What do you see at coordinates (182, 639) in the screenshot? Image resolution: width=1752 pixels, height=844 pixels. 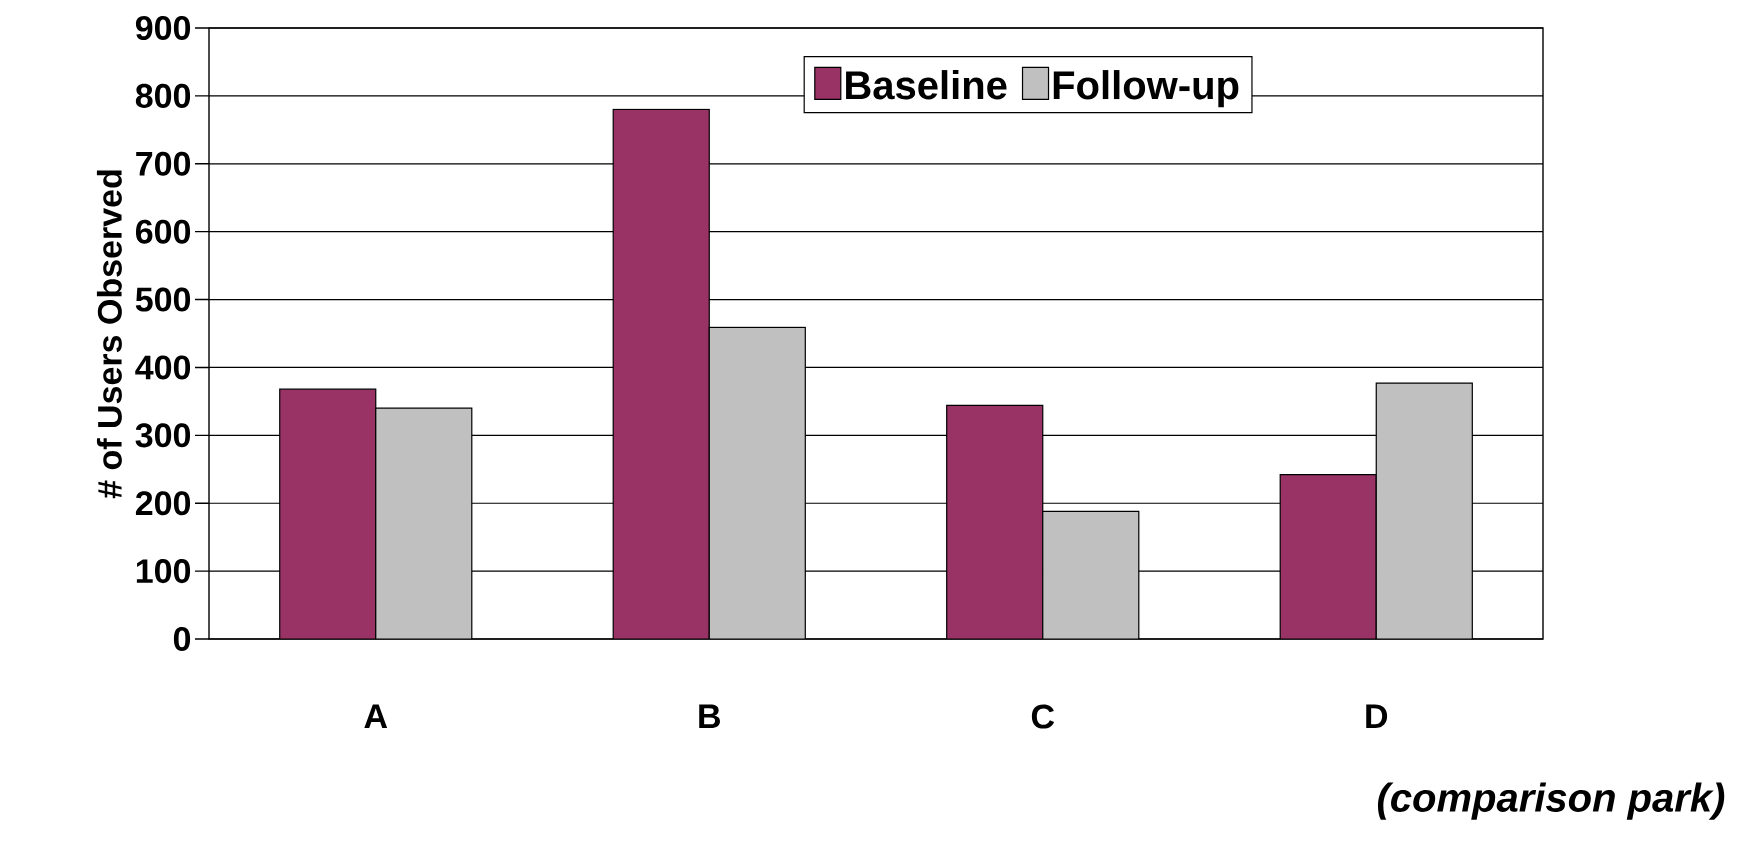 I see `y-tick-label: 0` at bounding box center [182, 639].